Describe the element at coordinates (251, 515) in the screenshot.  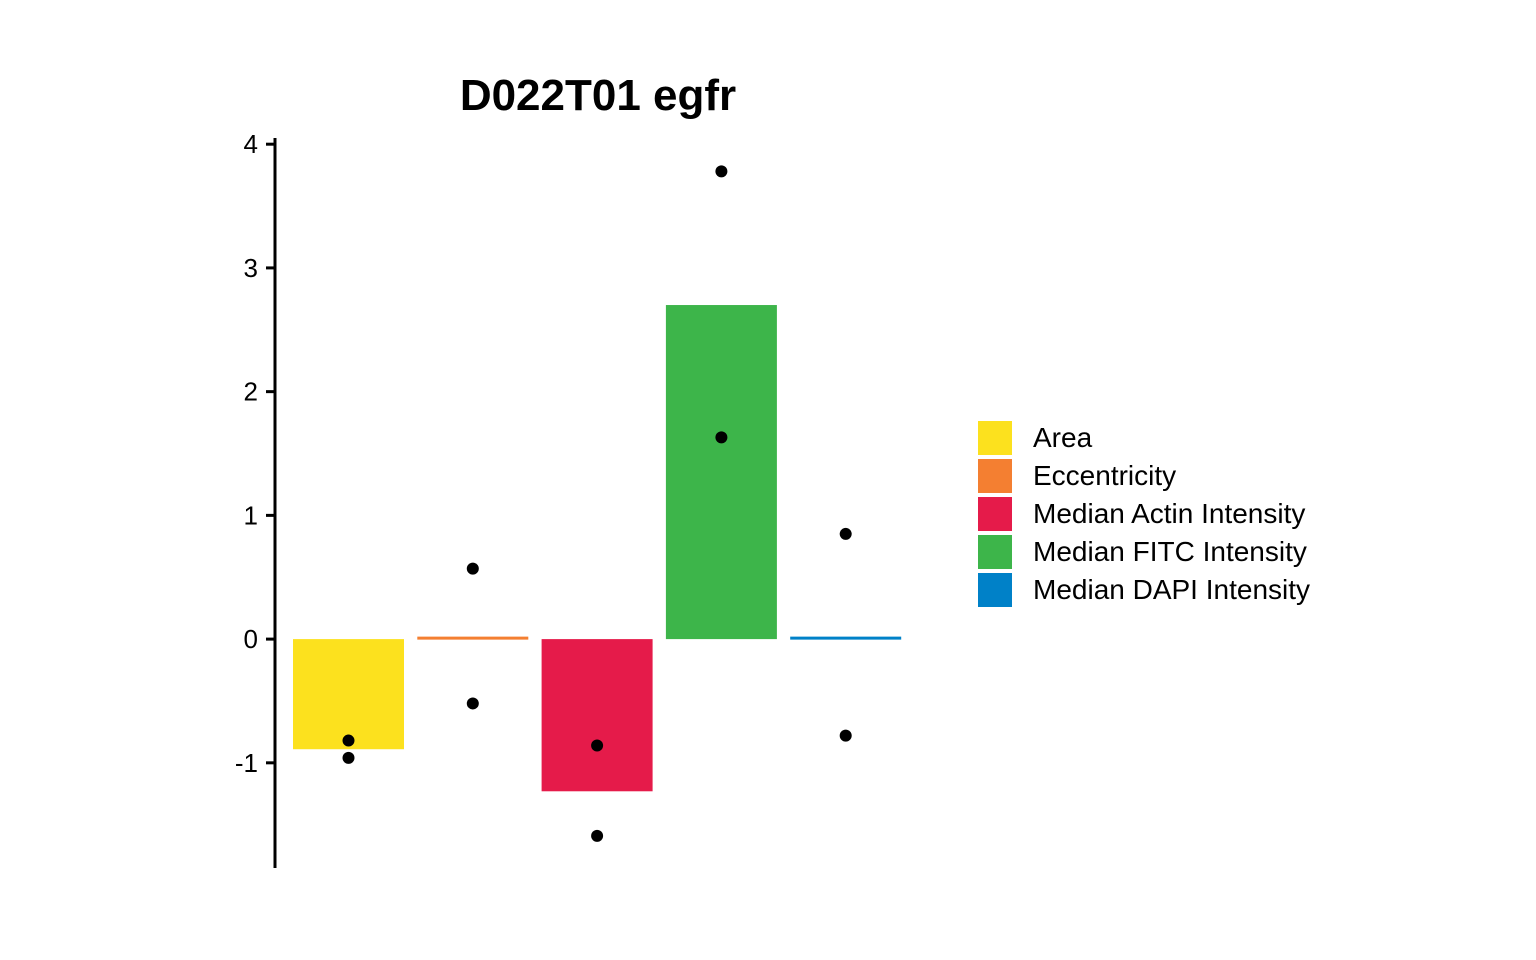
I see `y-tick-label: 1` at that location.